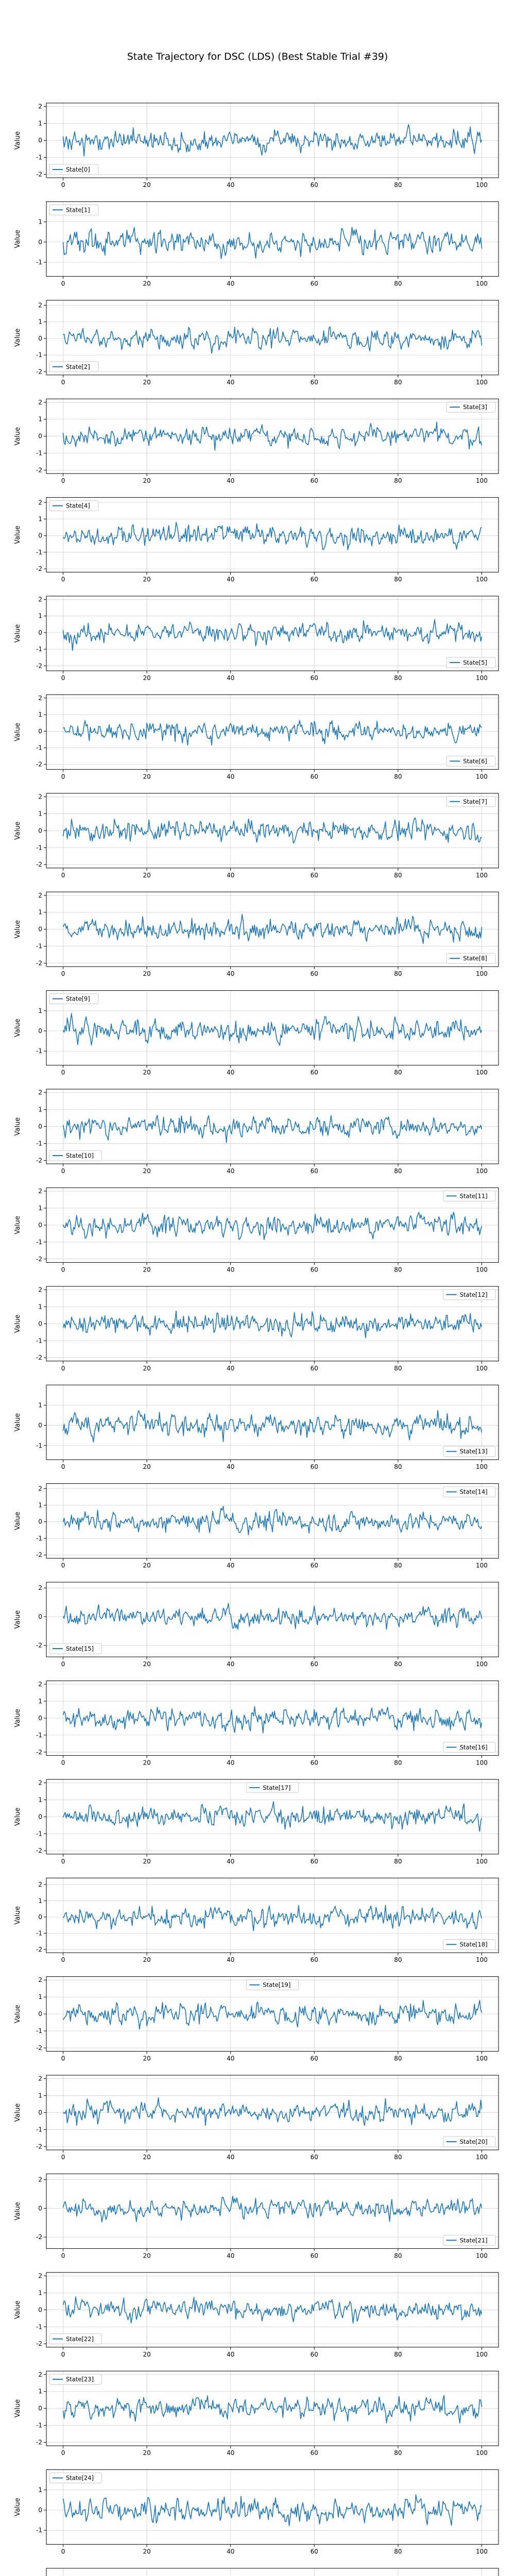 The height and width of the screenshot is (2576, 515). I want to click on panel-4: 0 20 40 60 80 100 -2 -1 0 1 2 Value State[4], so click(256, 540).